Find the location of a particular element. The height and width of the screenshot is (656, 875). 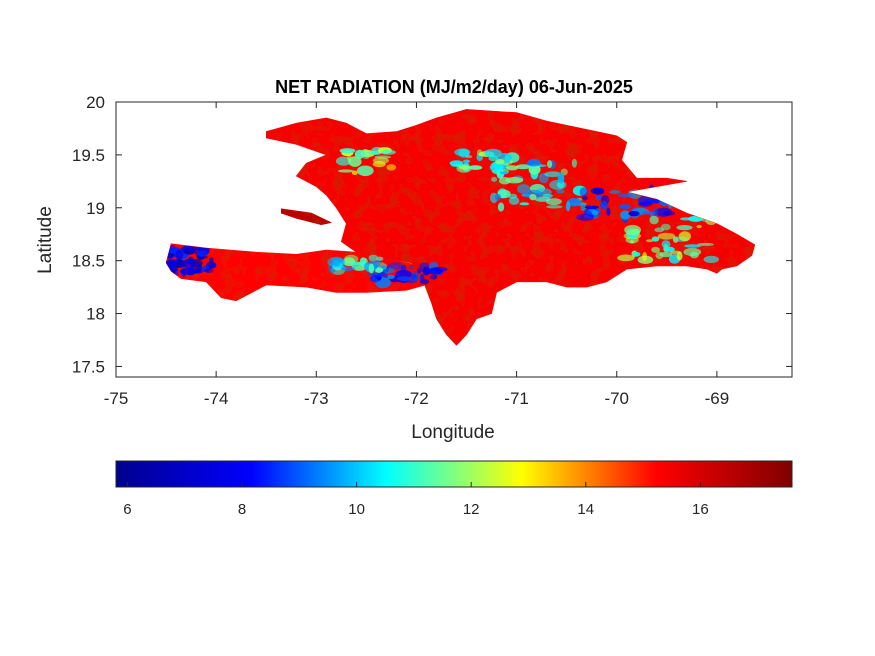

colorbar: 6 8 10 12 14 16 is located at coordinates (454, 489).